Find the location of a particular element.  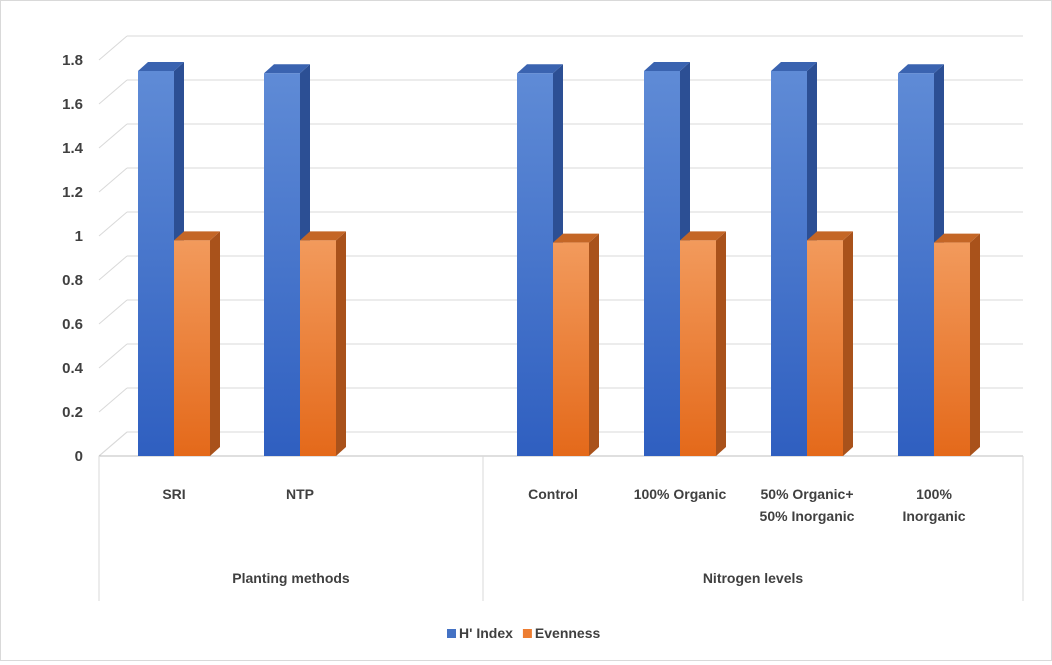

category-label-line: Control is located at coordinates (553, 494).